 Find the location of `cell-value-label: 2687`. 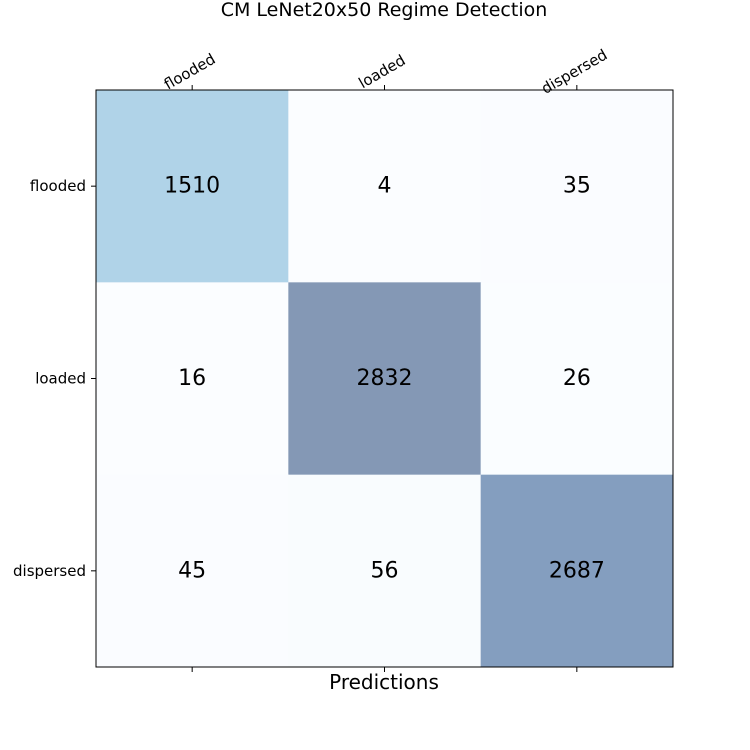

cell-value-label: 2687 is located at coordinates (577, 570).